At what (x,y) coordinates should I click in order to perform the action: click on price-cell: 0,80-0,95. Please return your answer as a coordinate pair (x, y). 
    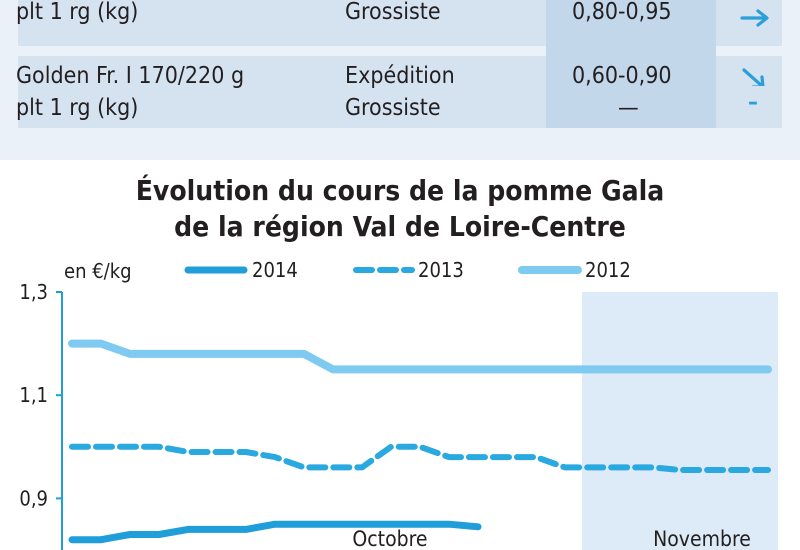
    Looking at the image, I should click on (622, 12).